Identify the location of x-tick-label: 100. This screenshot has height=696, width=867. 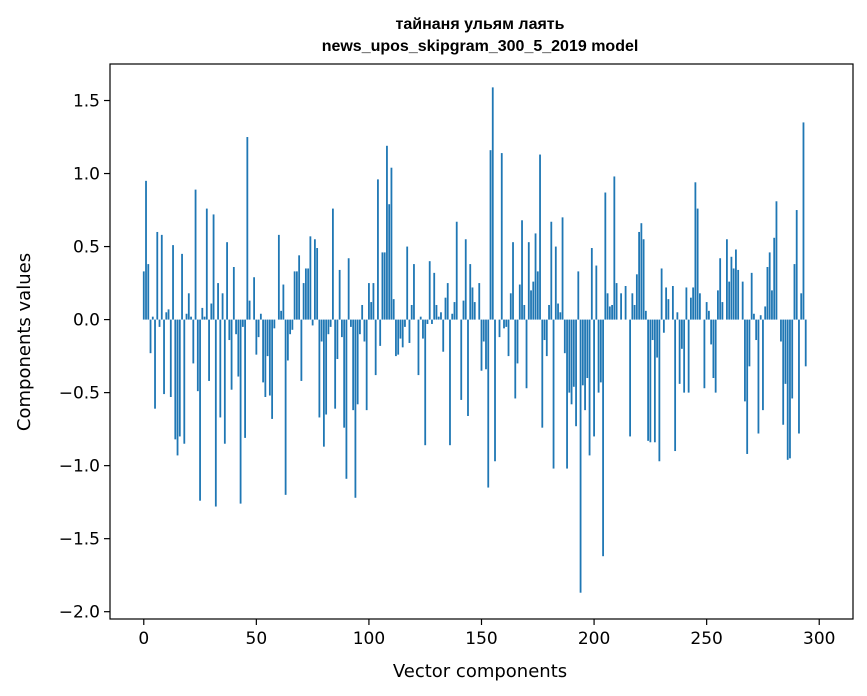
(369, 639).